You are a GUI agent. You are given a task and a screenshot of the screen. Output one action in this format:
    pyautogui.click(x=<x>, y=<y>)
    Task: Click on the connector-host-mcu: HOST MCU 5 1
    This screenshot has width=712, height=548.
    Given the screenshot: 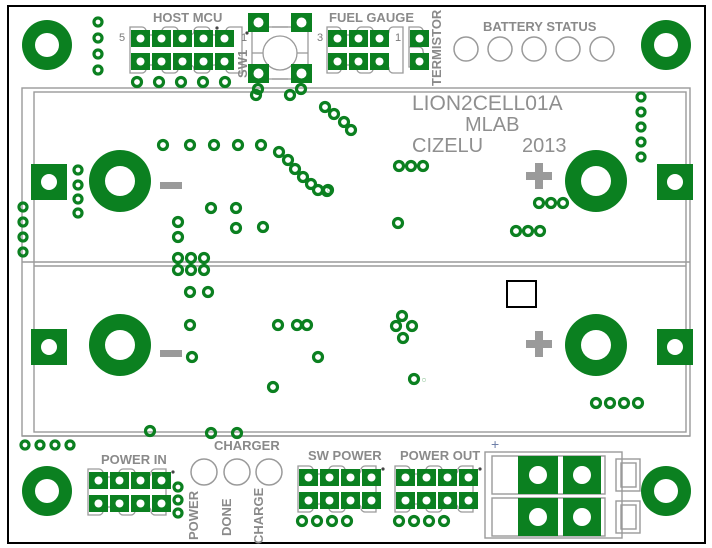 What is the action you would take?
    pyautogui.click(x=181, y=49)
    